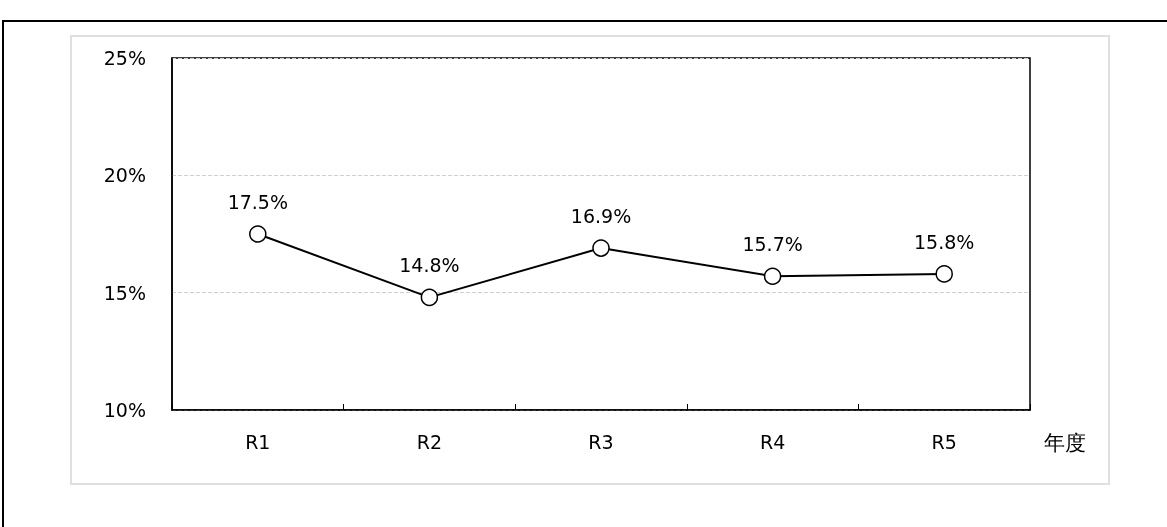  Describe the element at coordinates (772, 441) in the screenshot. I see `x-tick-label: R4` at that location.